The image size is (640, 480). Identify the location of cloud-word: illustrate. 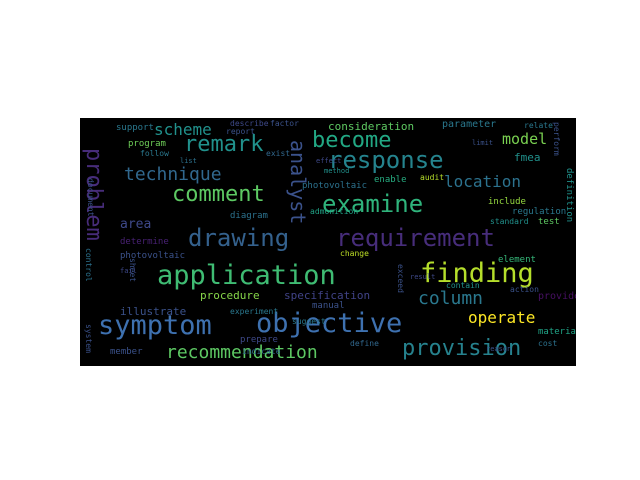
(153, 311).